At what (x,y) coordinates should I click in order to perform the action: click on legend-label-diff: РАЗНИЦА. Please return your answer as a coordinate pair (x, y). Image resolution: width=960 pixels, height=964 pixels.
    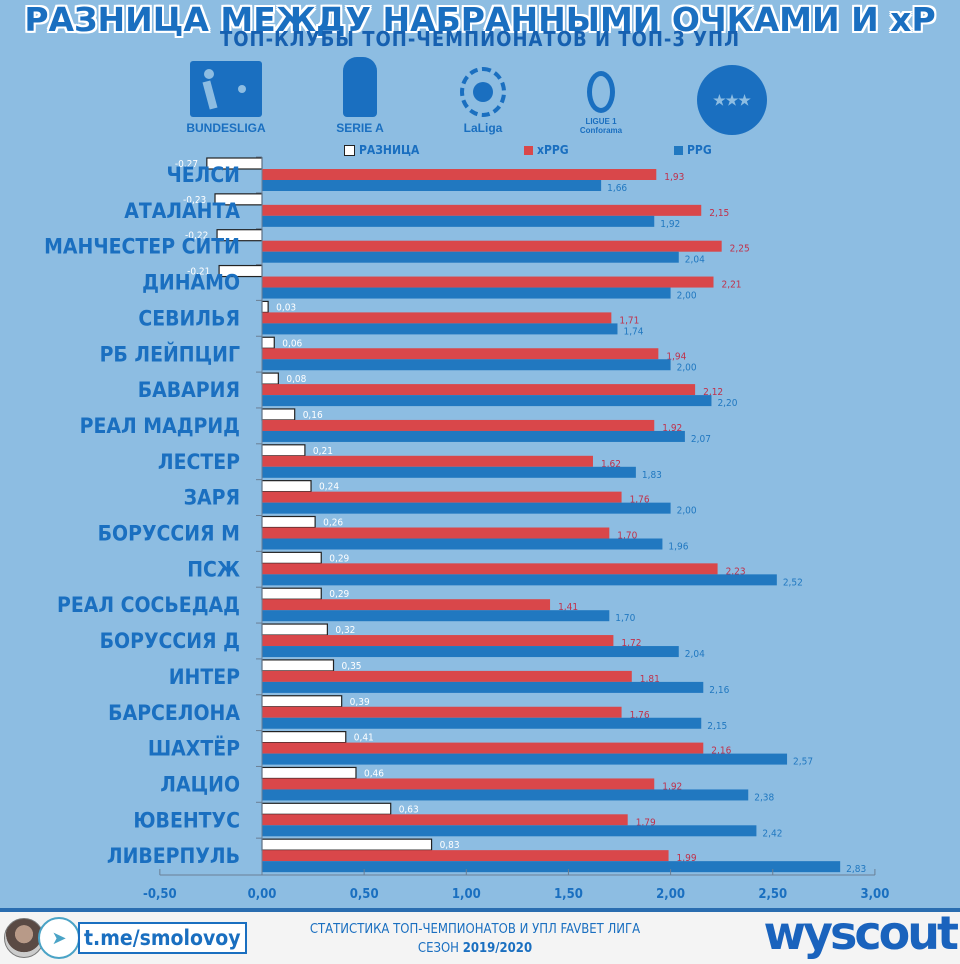
    Looking at the image, I should click on (389, 150).